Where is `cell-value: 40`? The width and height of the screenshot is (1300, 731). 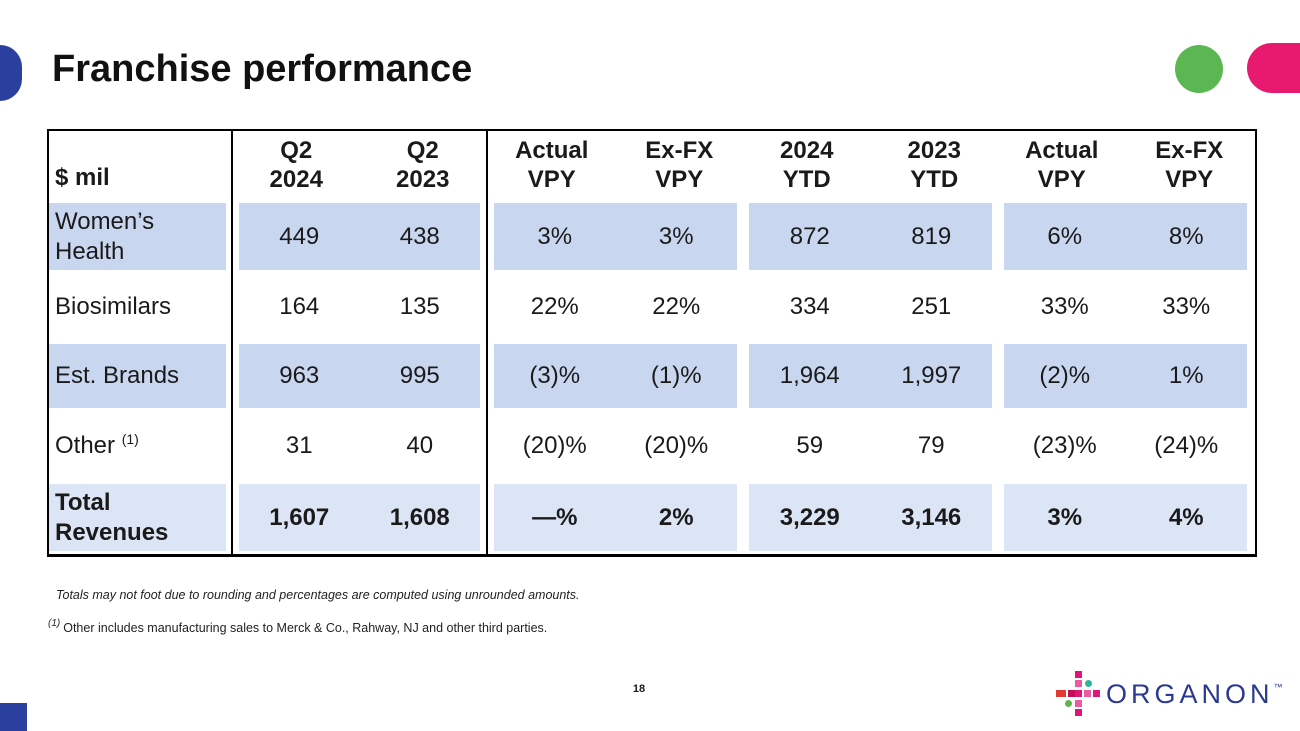 cell-value: 40 is located at coordinates (420, 445).